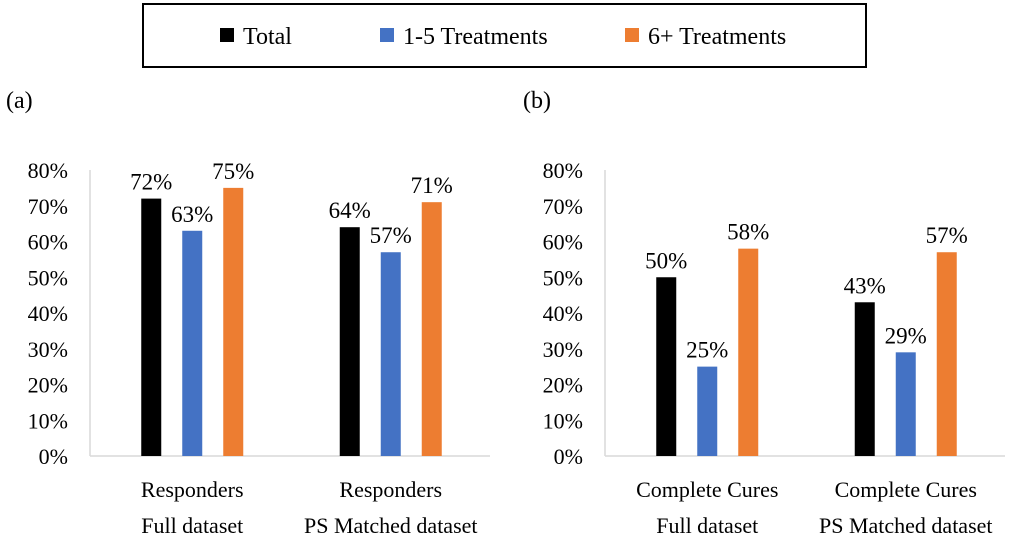 This screenshot has height=545, width=1022. I want to click on data-label-6plus-treatments: 58%, so click(748, 232).